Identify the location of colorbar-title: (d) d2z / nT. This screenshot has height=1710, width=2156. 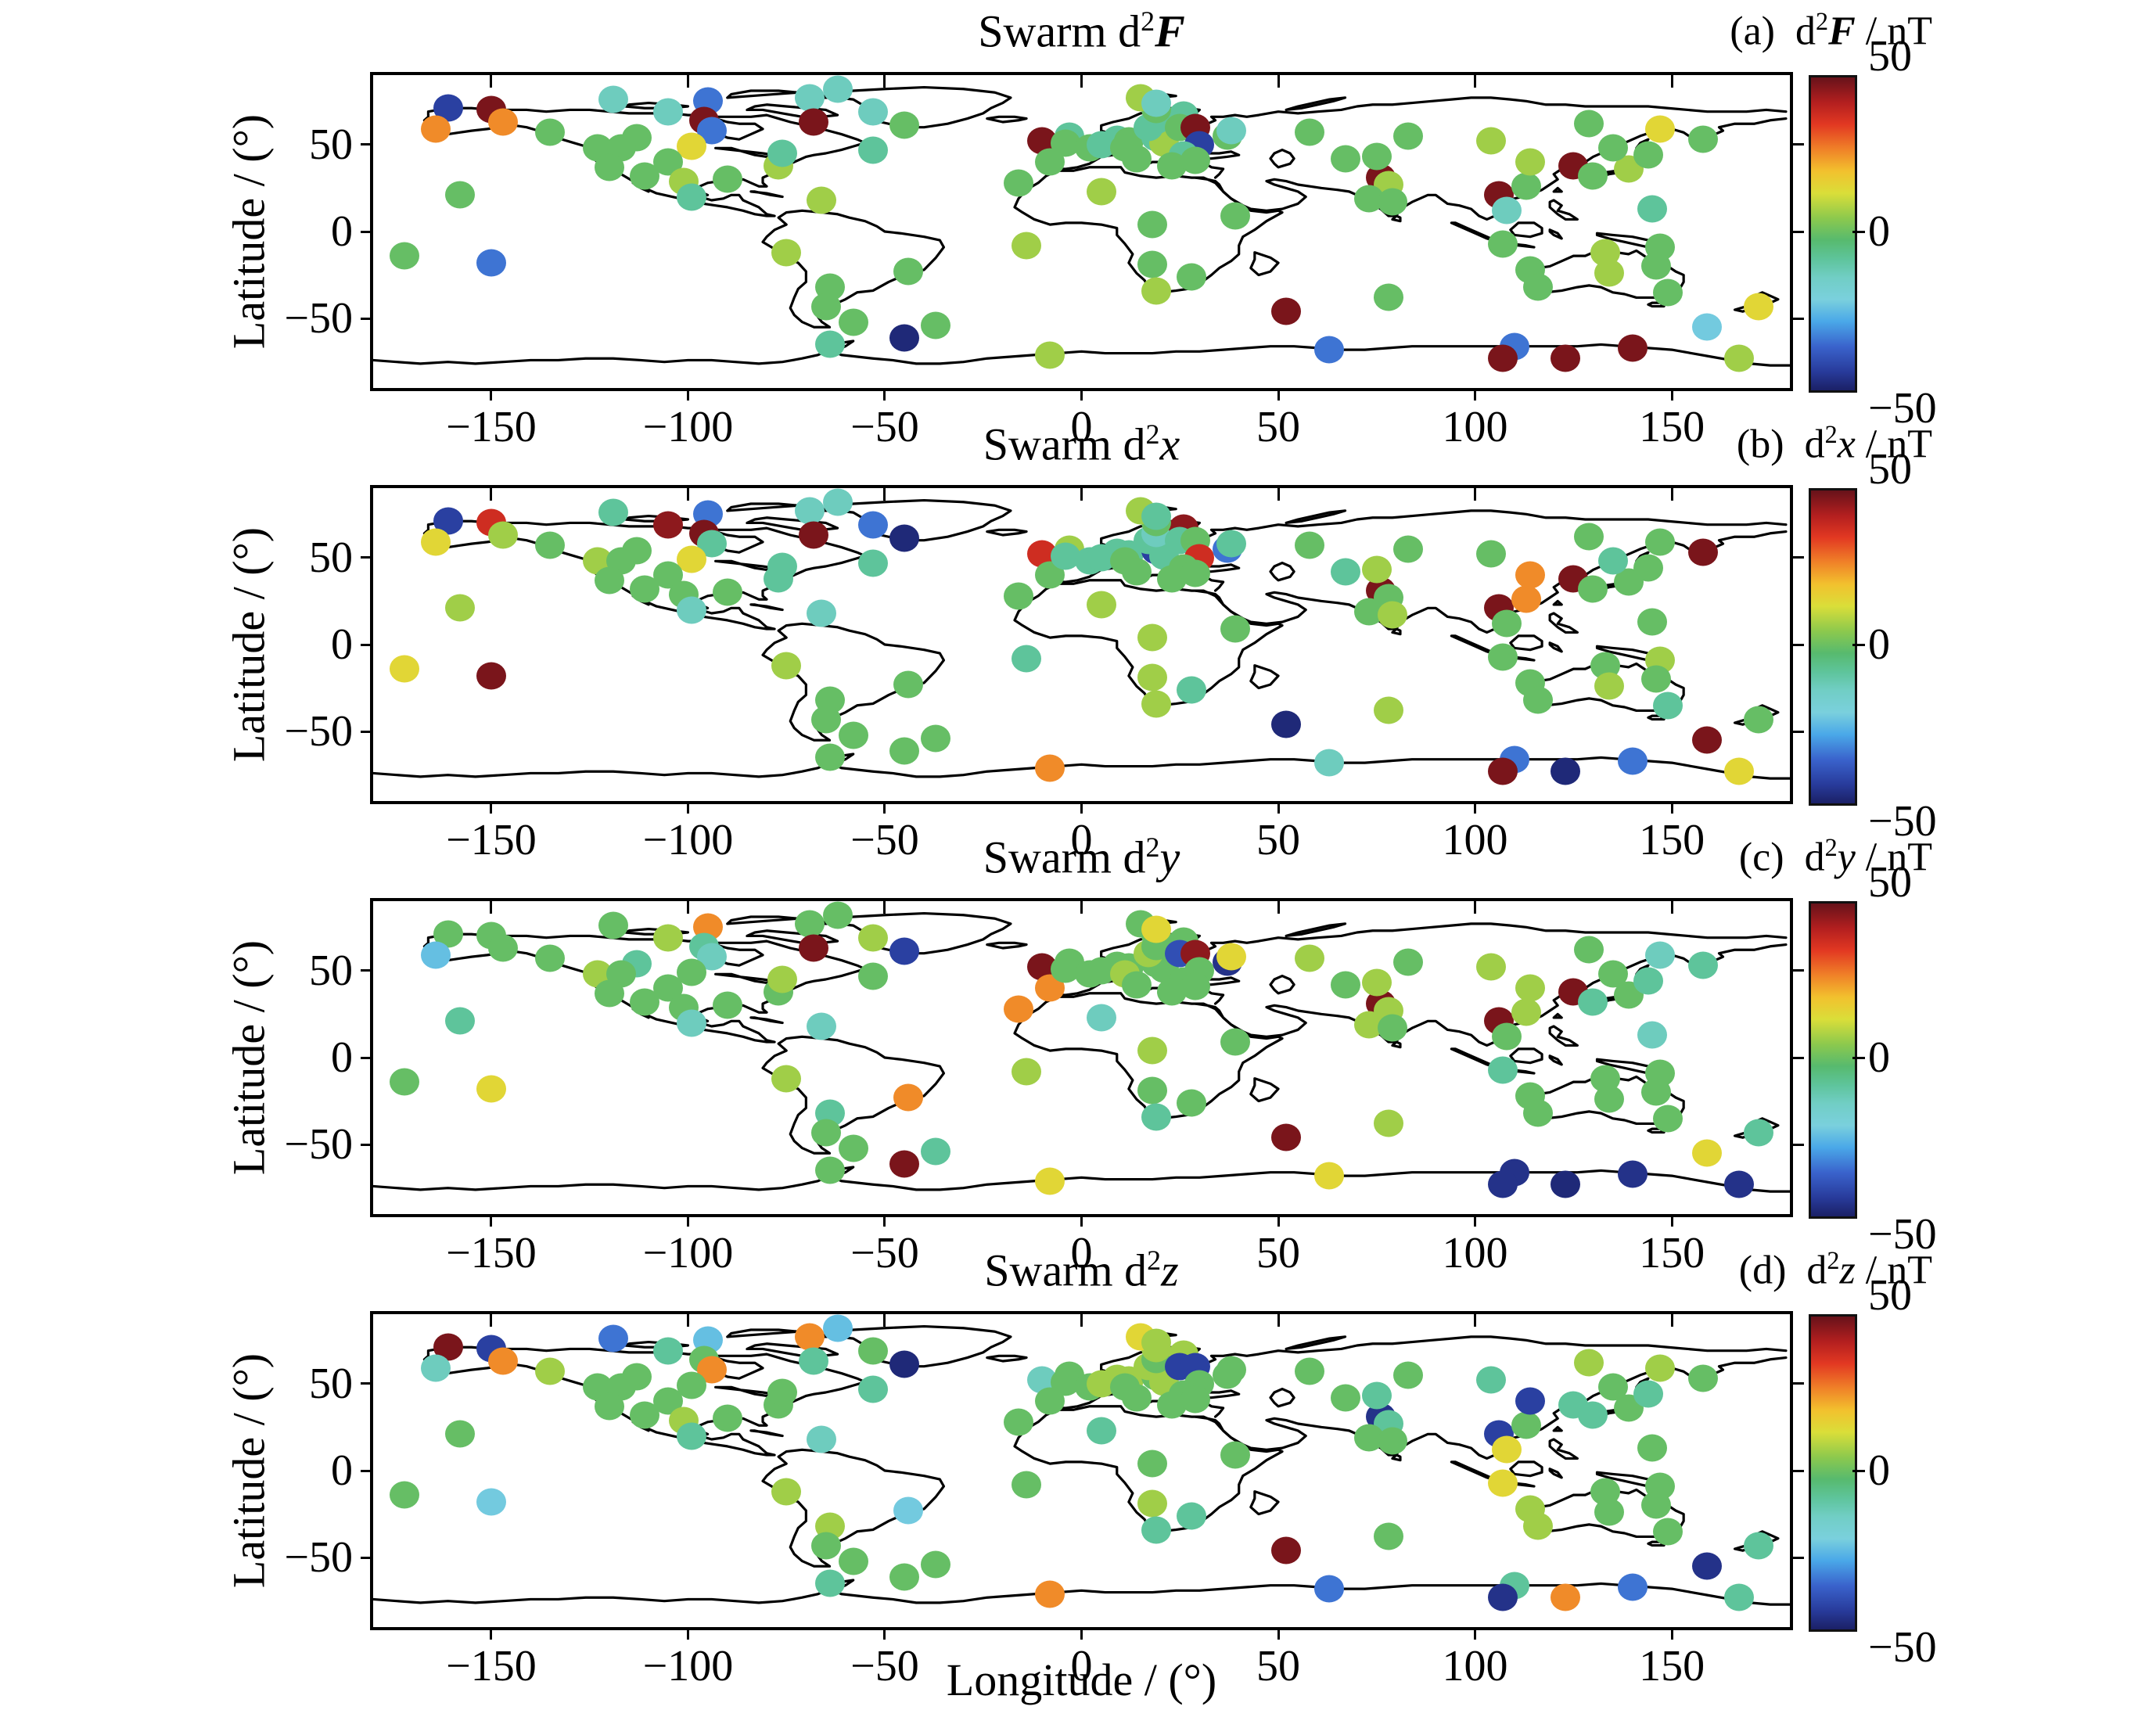
(1835, 1269).